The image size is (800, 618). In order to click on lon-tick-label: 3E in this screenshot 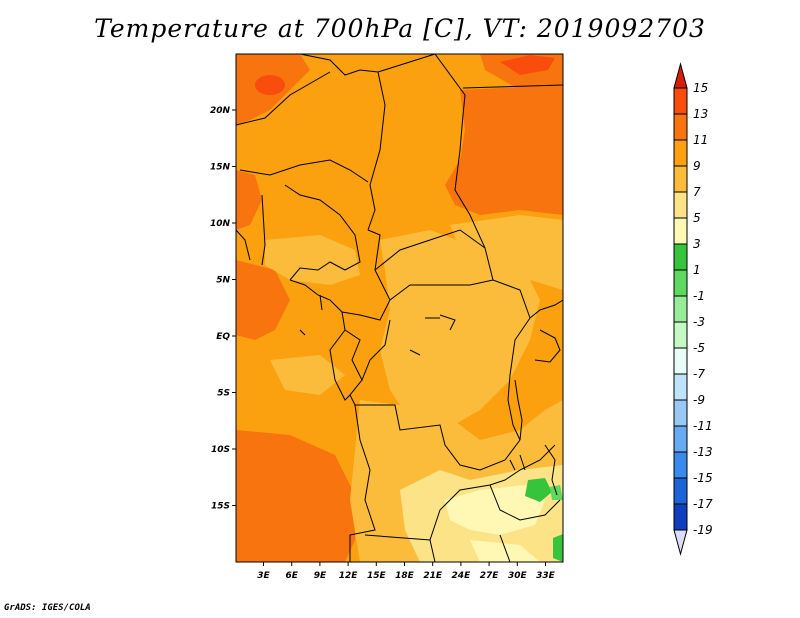, I will do `click(263, 576)`.